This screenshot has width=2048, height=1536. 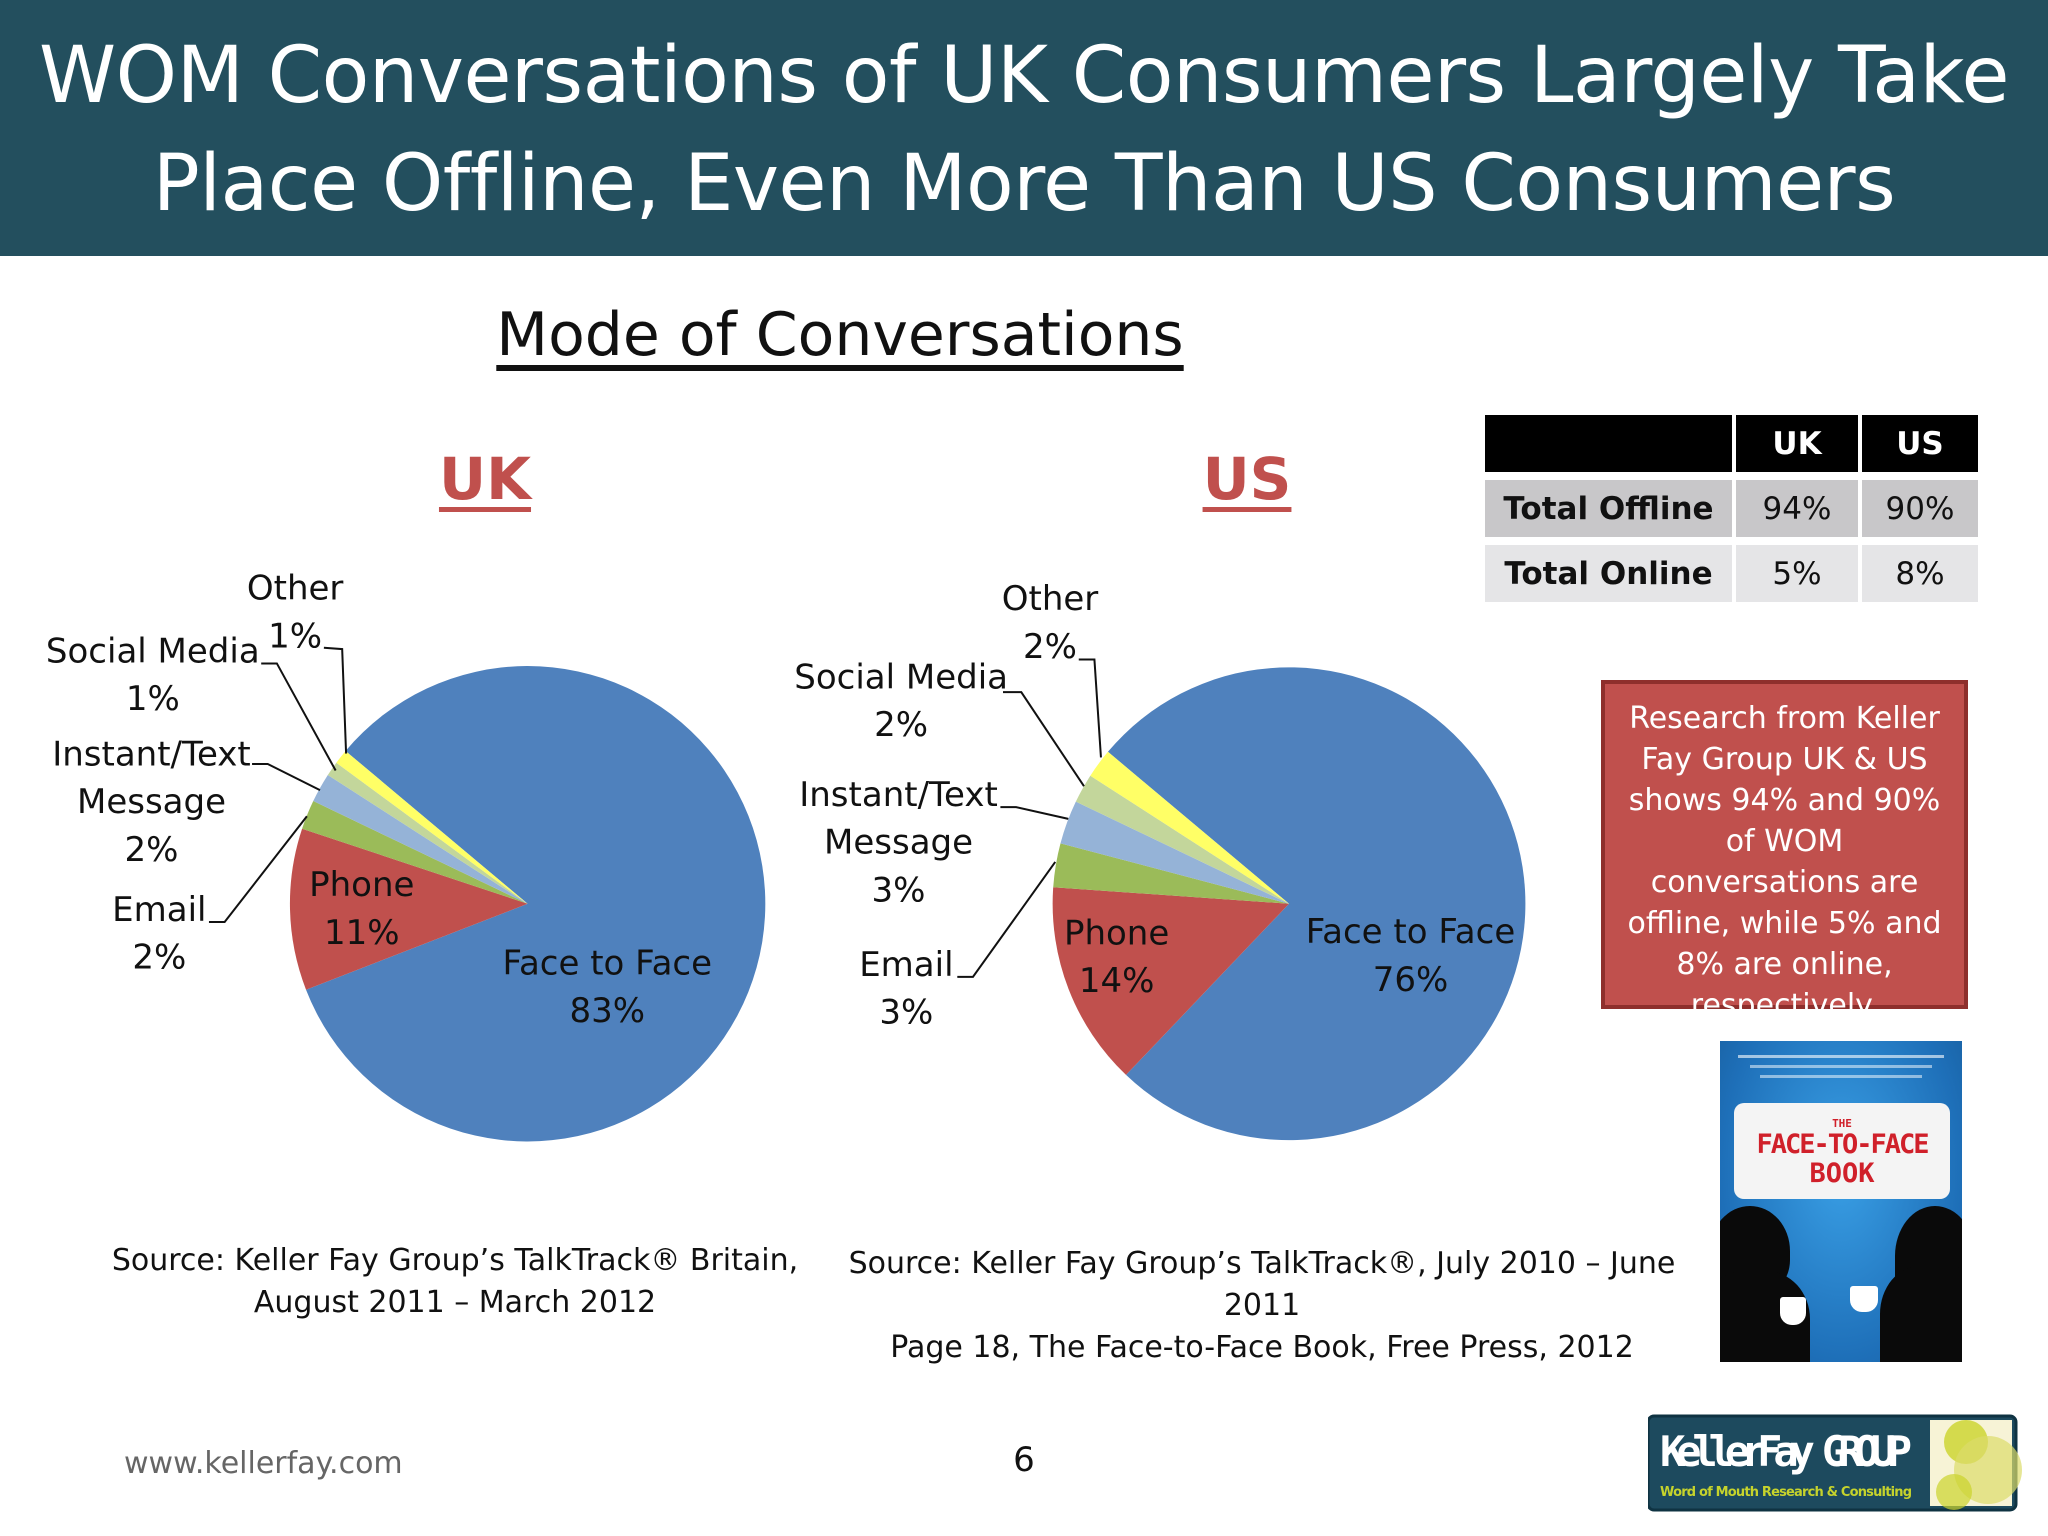 I want to click on summary-row-offline: Total Offline 94% 90%, so click(x=1731, y=508).